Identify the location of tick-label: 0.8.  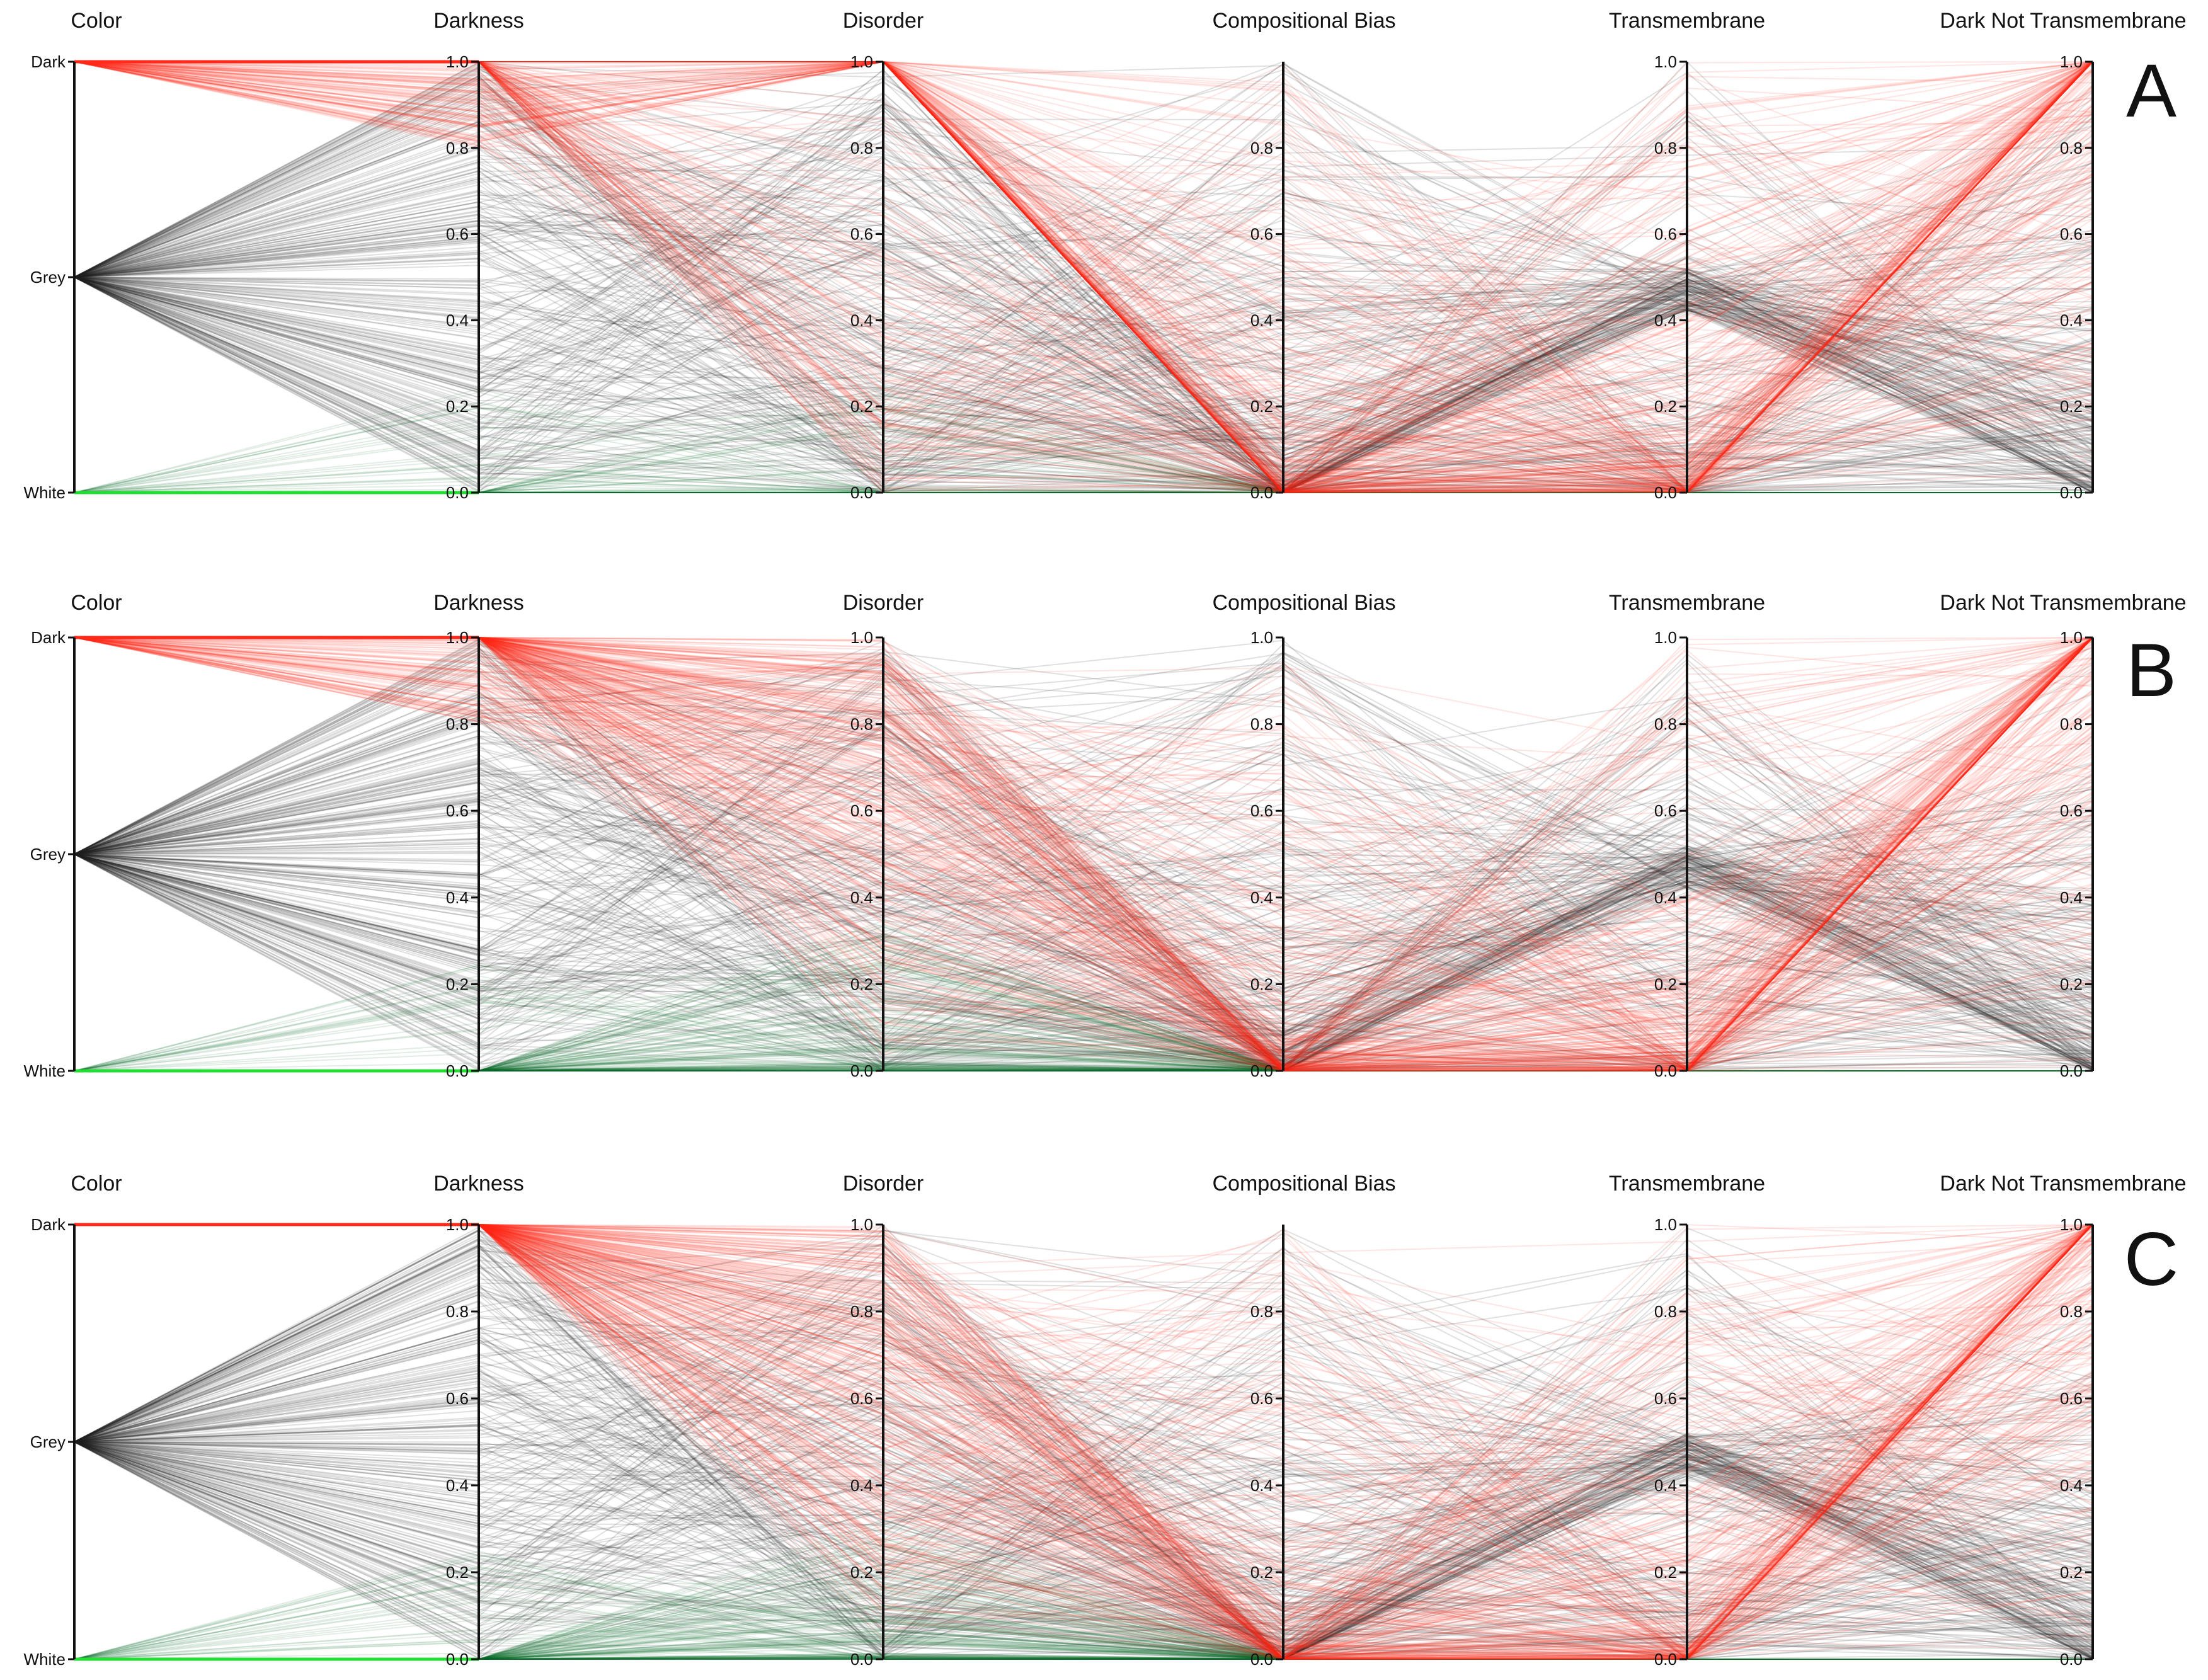
(2071, 724).